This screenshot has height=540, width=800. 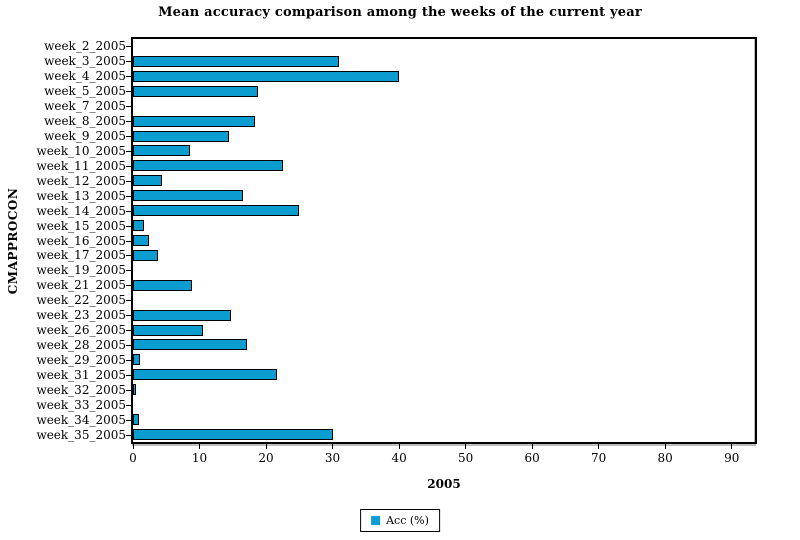 What do you see at coordinates (81, 270) in the screenshot?
I see `y-tick-label: week_19_2005` at bounding box center [81, 270].